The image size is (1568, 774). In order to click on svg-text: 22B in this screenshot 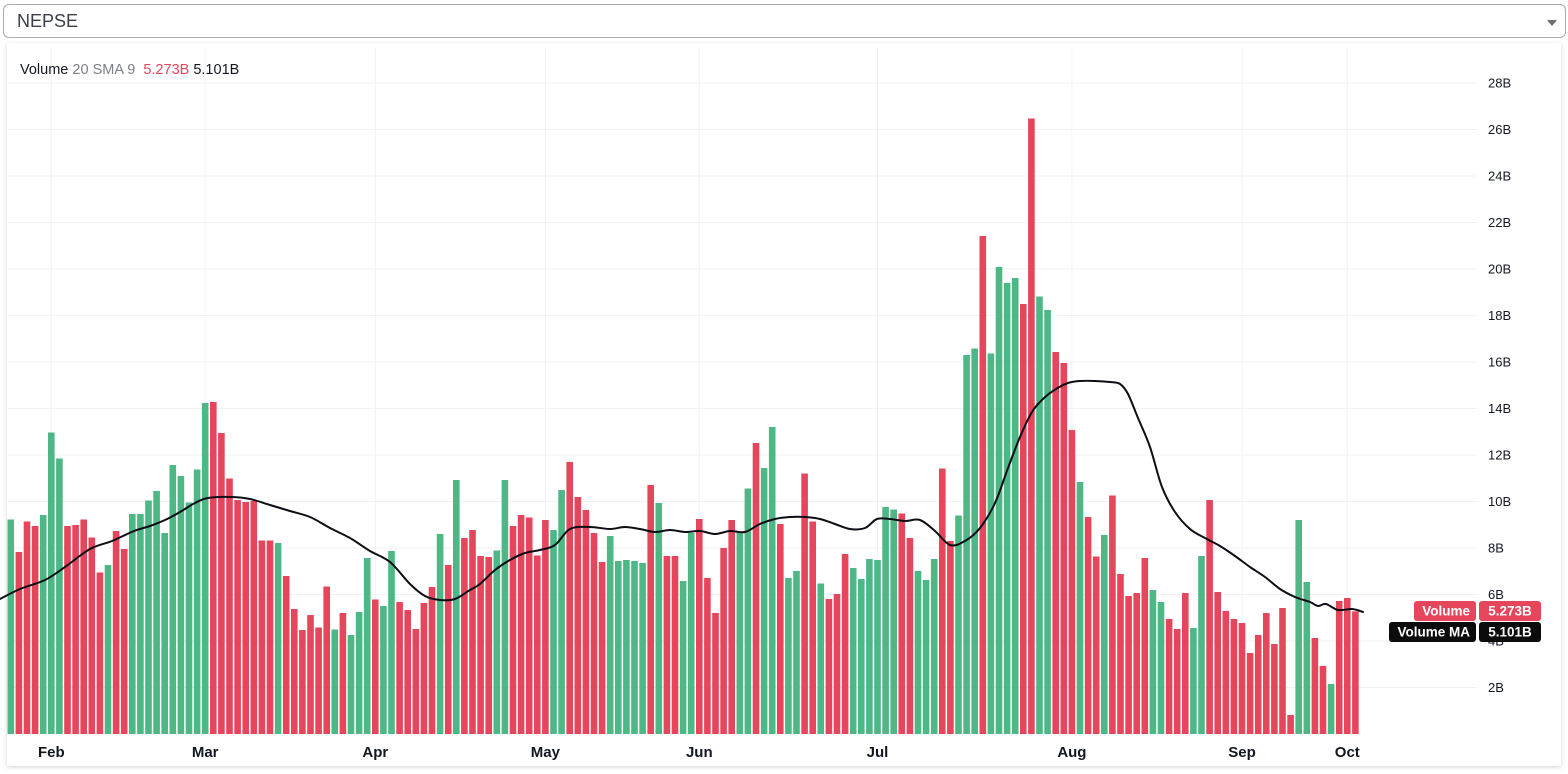, I will do `click(1499, 222)`.